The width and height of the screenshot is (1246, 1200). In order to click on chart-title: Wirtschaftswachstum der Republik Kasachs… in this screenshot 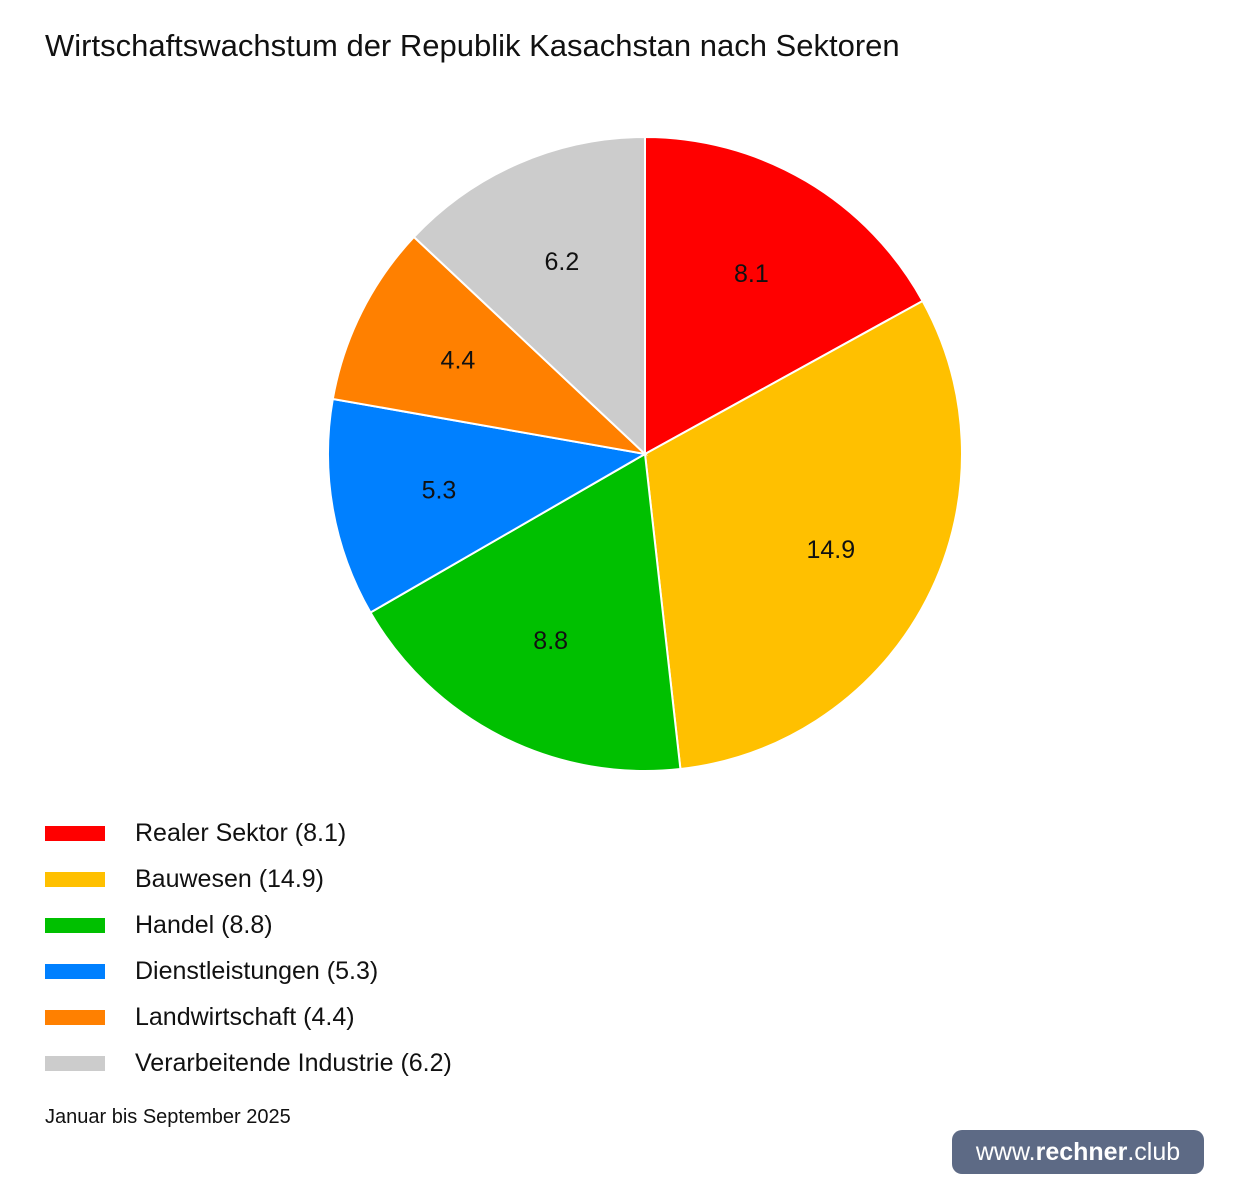, I will do `click(472, 45)`.